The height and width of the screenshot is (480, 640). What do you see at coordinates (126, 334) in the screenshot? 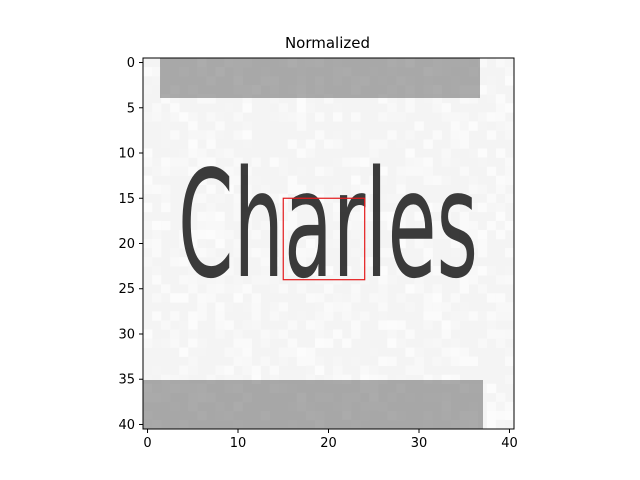
I see `y-tick-label: 30` at bounding box center [126, 334].